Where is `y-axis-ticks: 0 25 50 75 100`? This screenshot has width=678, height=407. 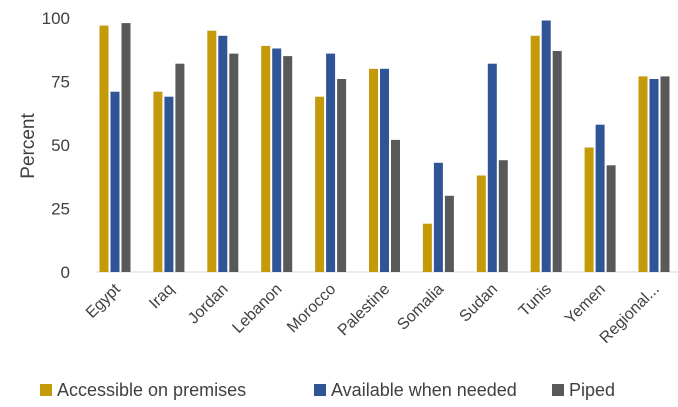 y-axis-ticks: 0 25 50 75 100 is located at coordinates (56, 145).